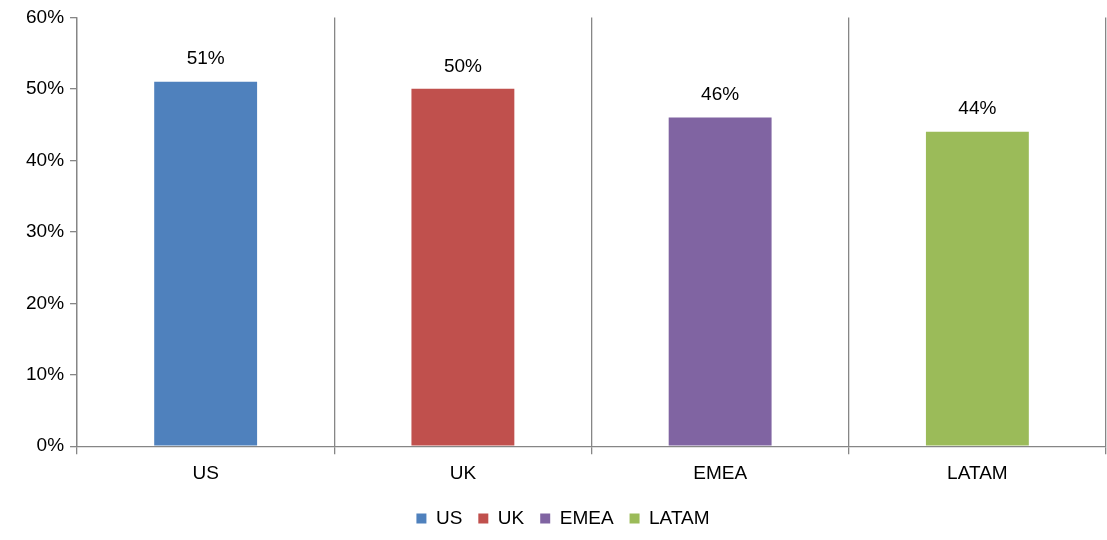  What do you see at coordinates (45, 88) in the screenshot?
I see `y-tick-label: 50%` at bounding box center [45, 88].